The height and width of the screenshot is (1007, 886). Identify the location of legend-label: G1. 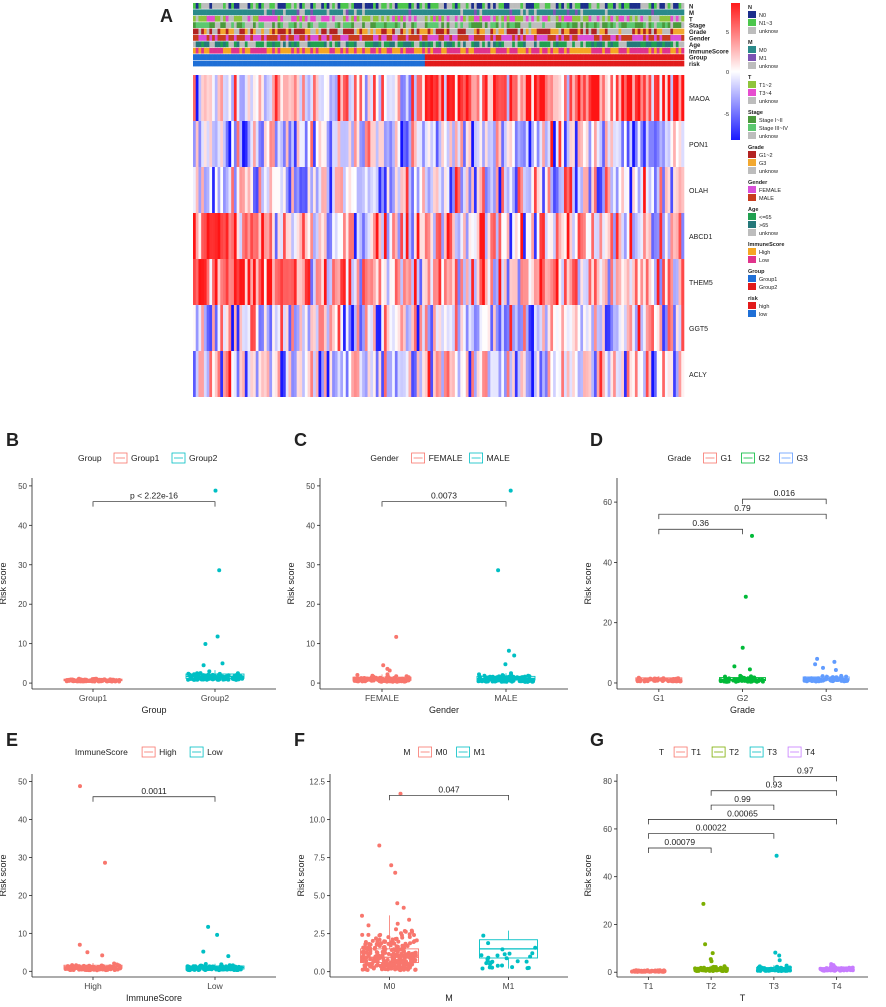
(727, 458).